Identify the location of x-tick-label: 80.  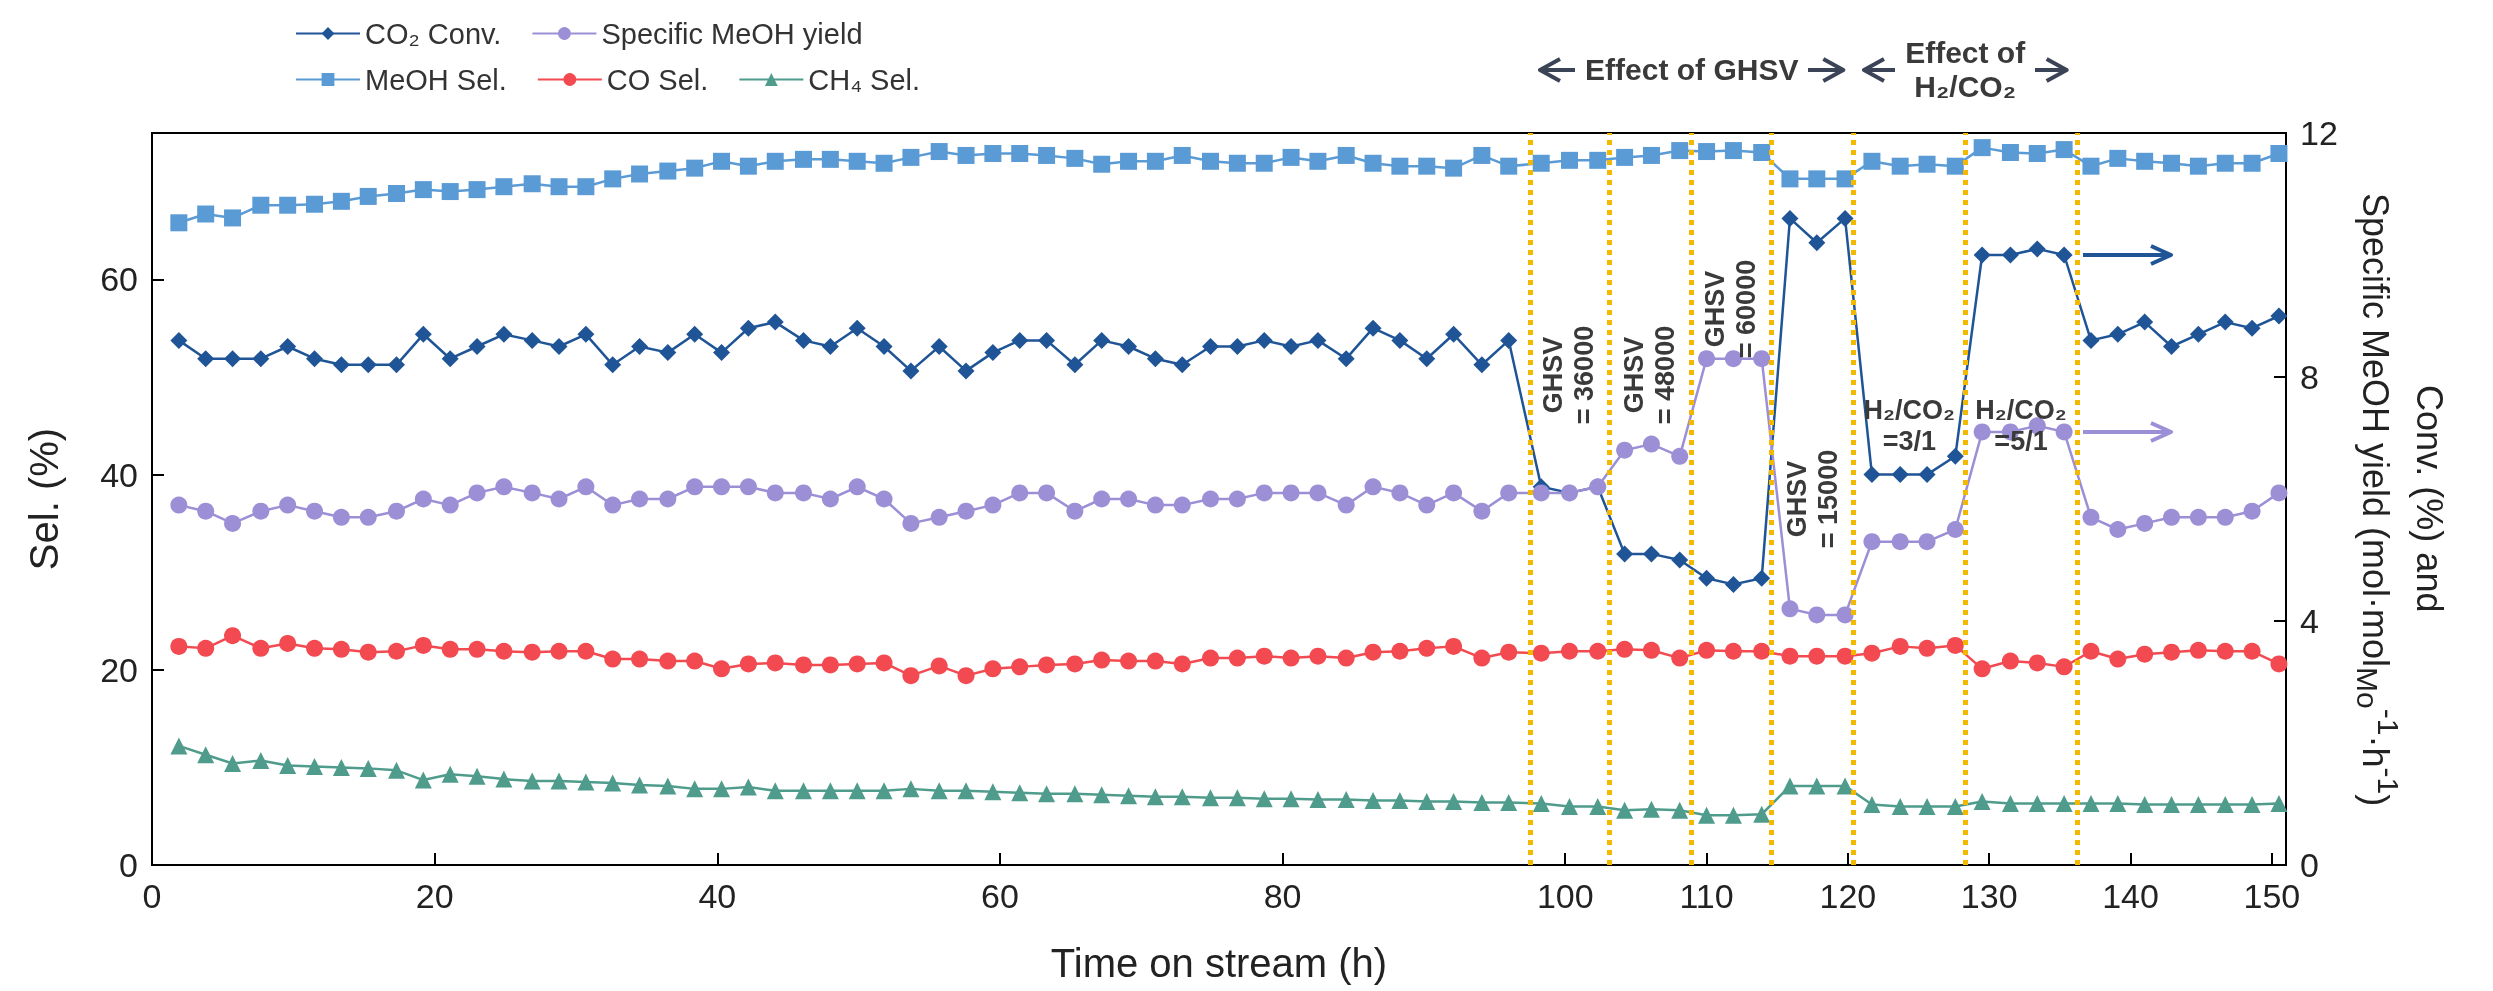
(1282, 896).